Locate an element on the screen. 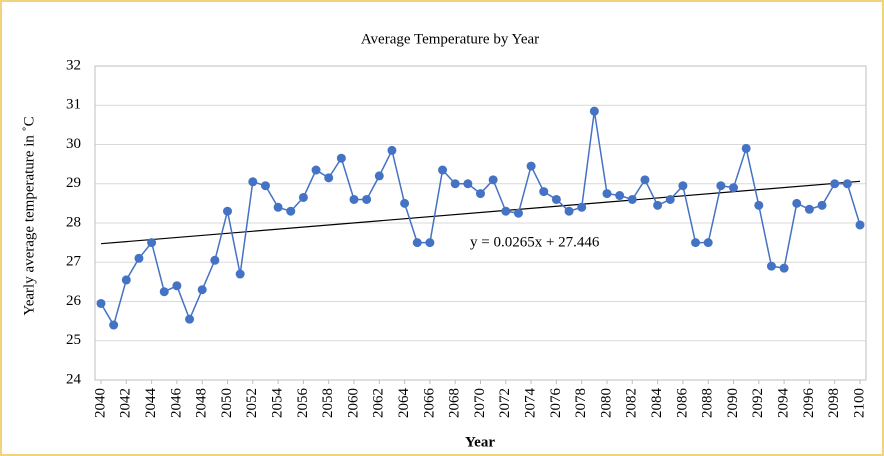 The height and width of the screenshot is (456, 884). x-tick-label: 2090 is located at coordinates (733, 403).